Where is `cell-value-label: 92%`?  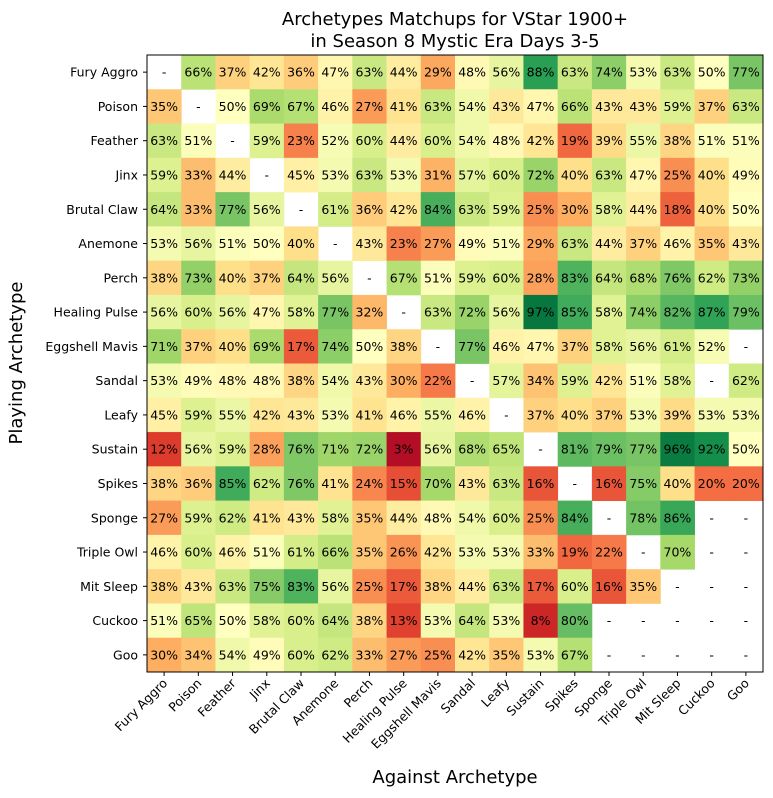
cell-value-label: 92% is located at coordinates (712, 449).